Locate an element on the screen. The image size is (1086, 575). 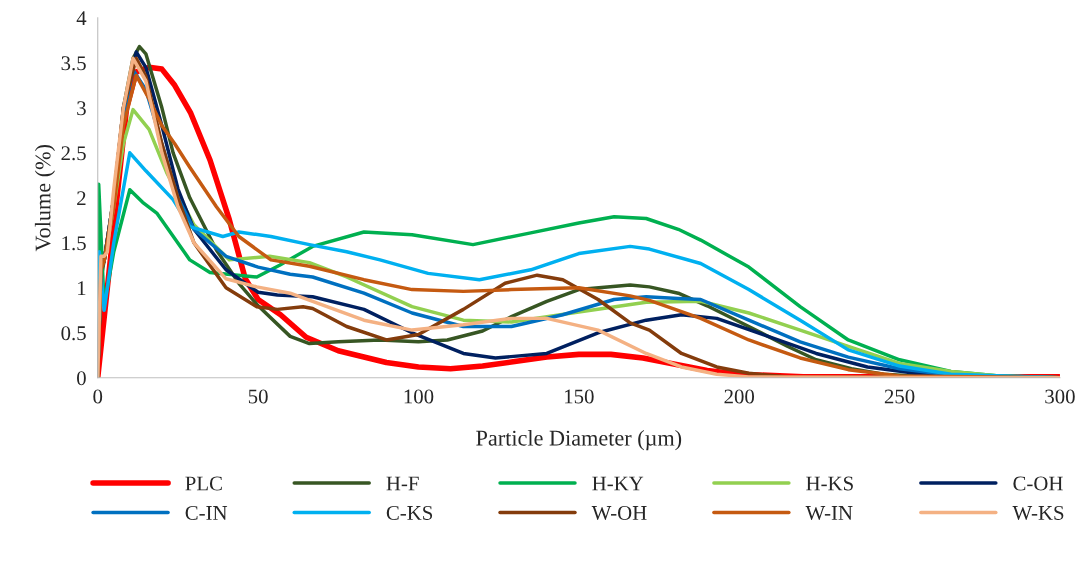
y-tick-label: 1.5 is located at coordinates (74, 243).